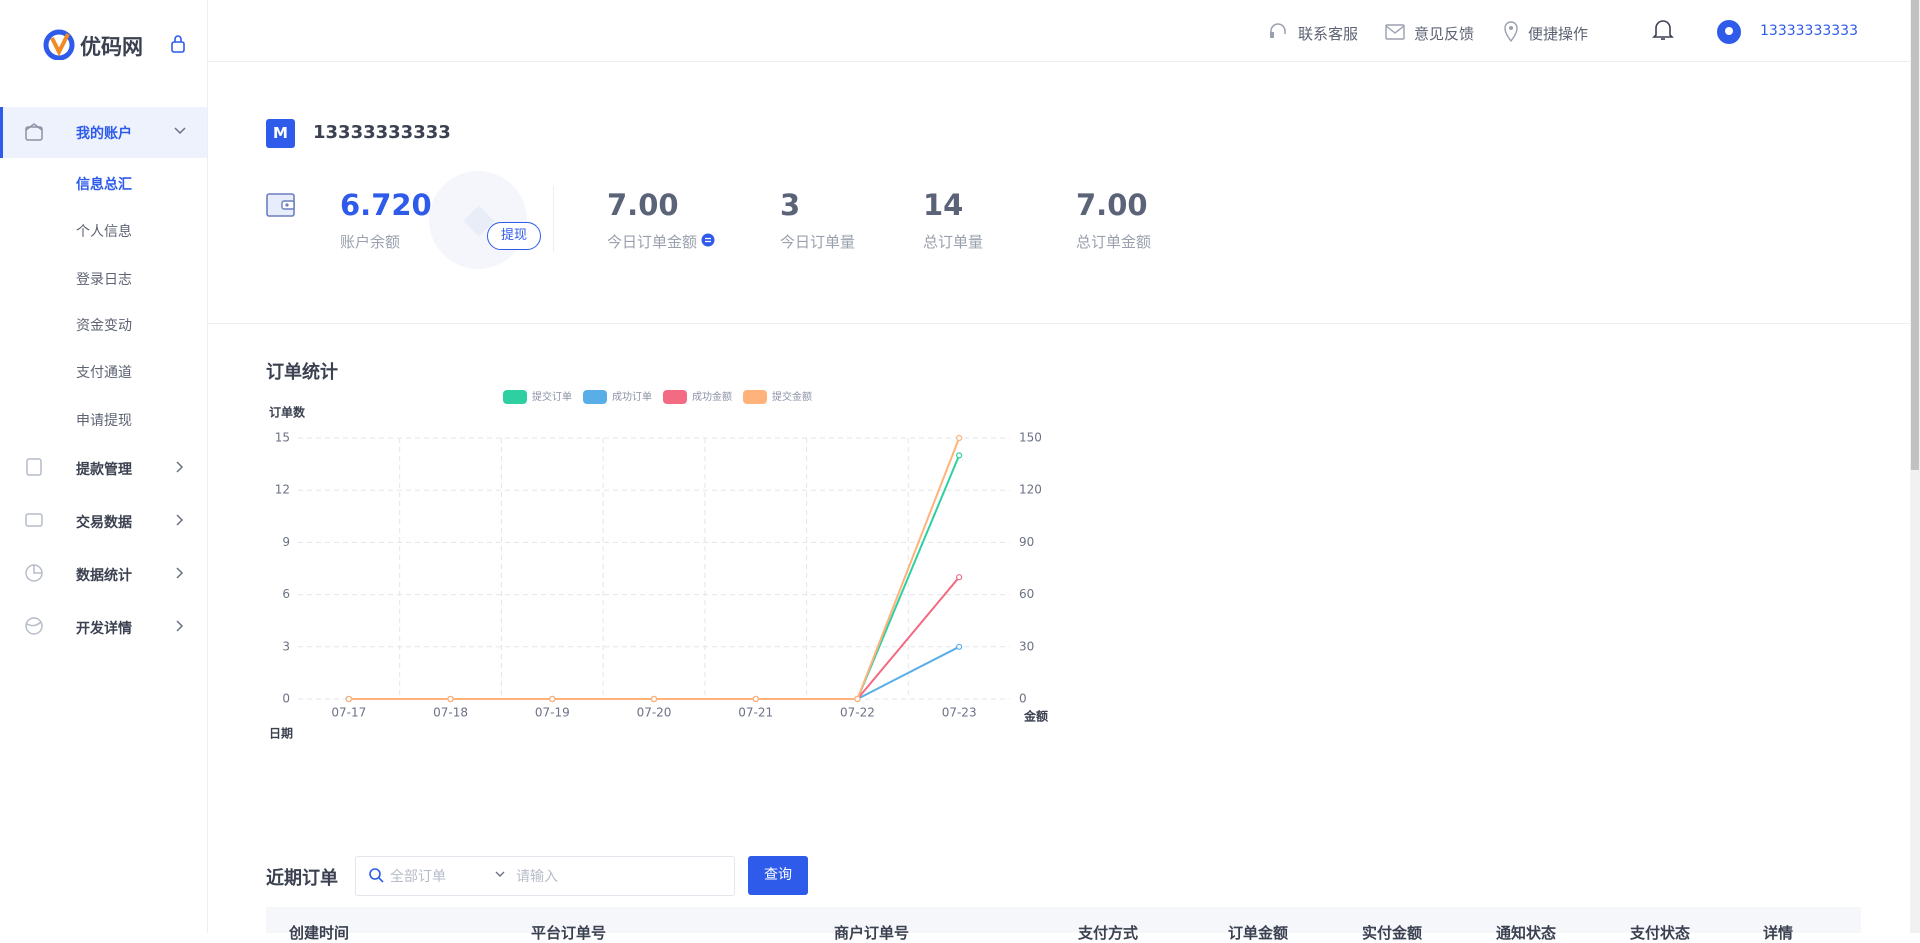  I want to click on scrollbar-thumb, so click(1915, 235).